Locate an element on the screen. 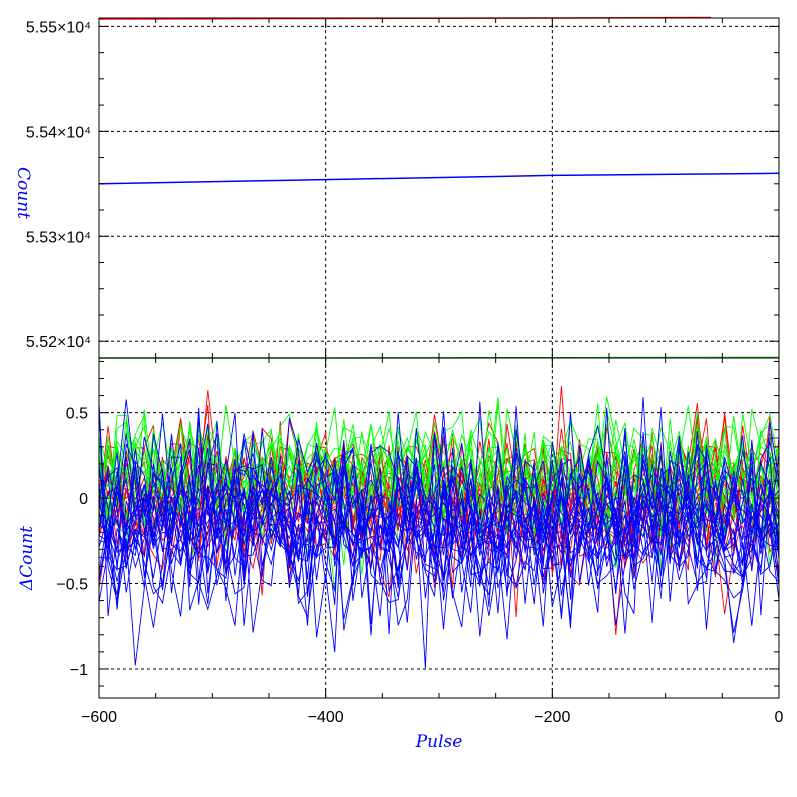  top-y-tick-label: 5.55×10⁴ is located at coordinates (58, 27).